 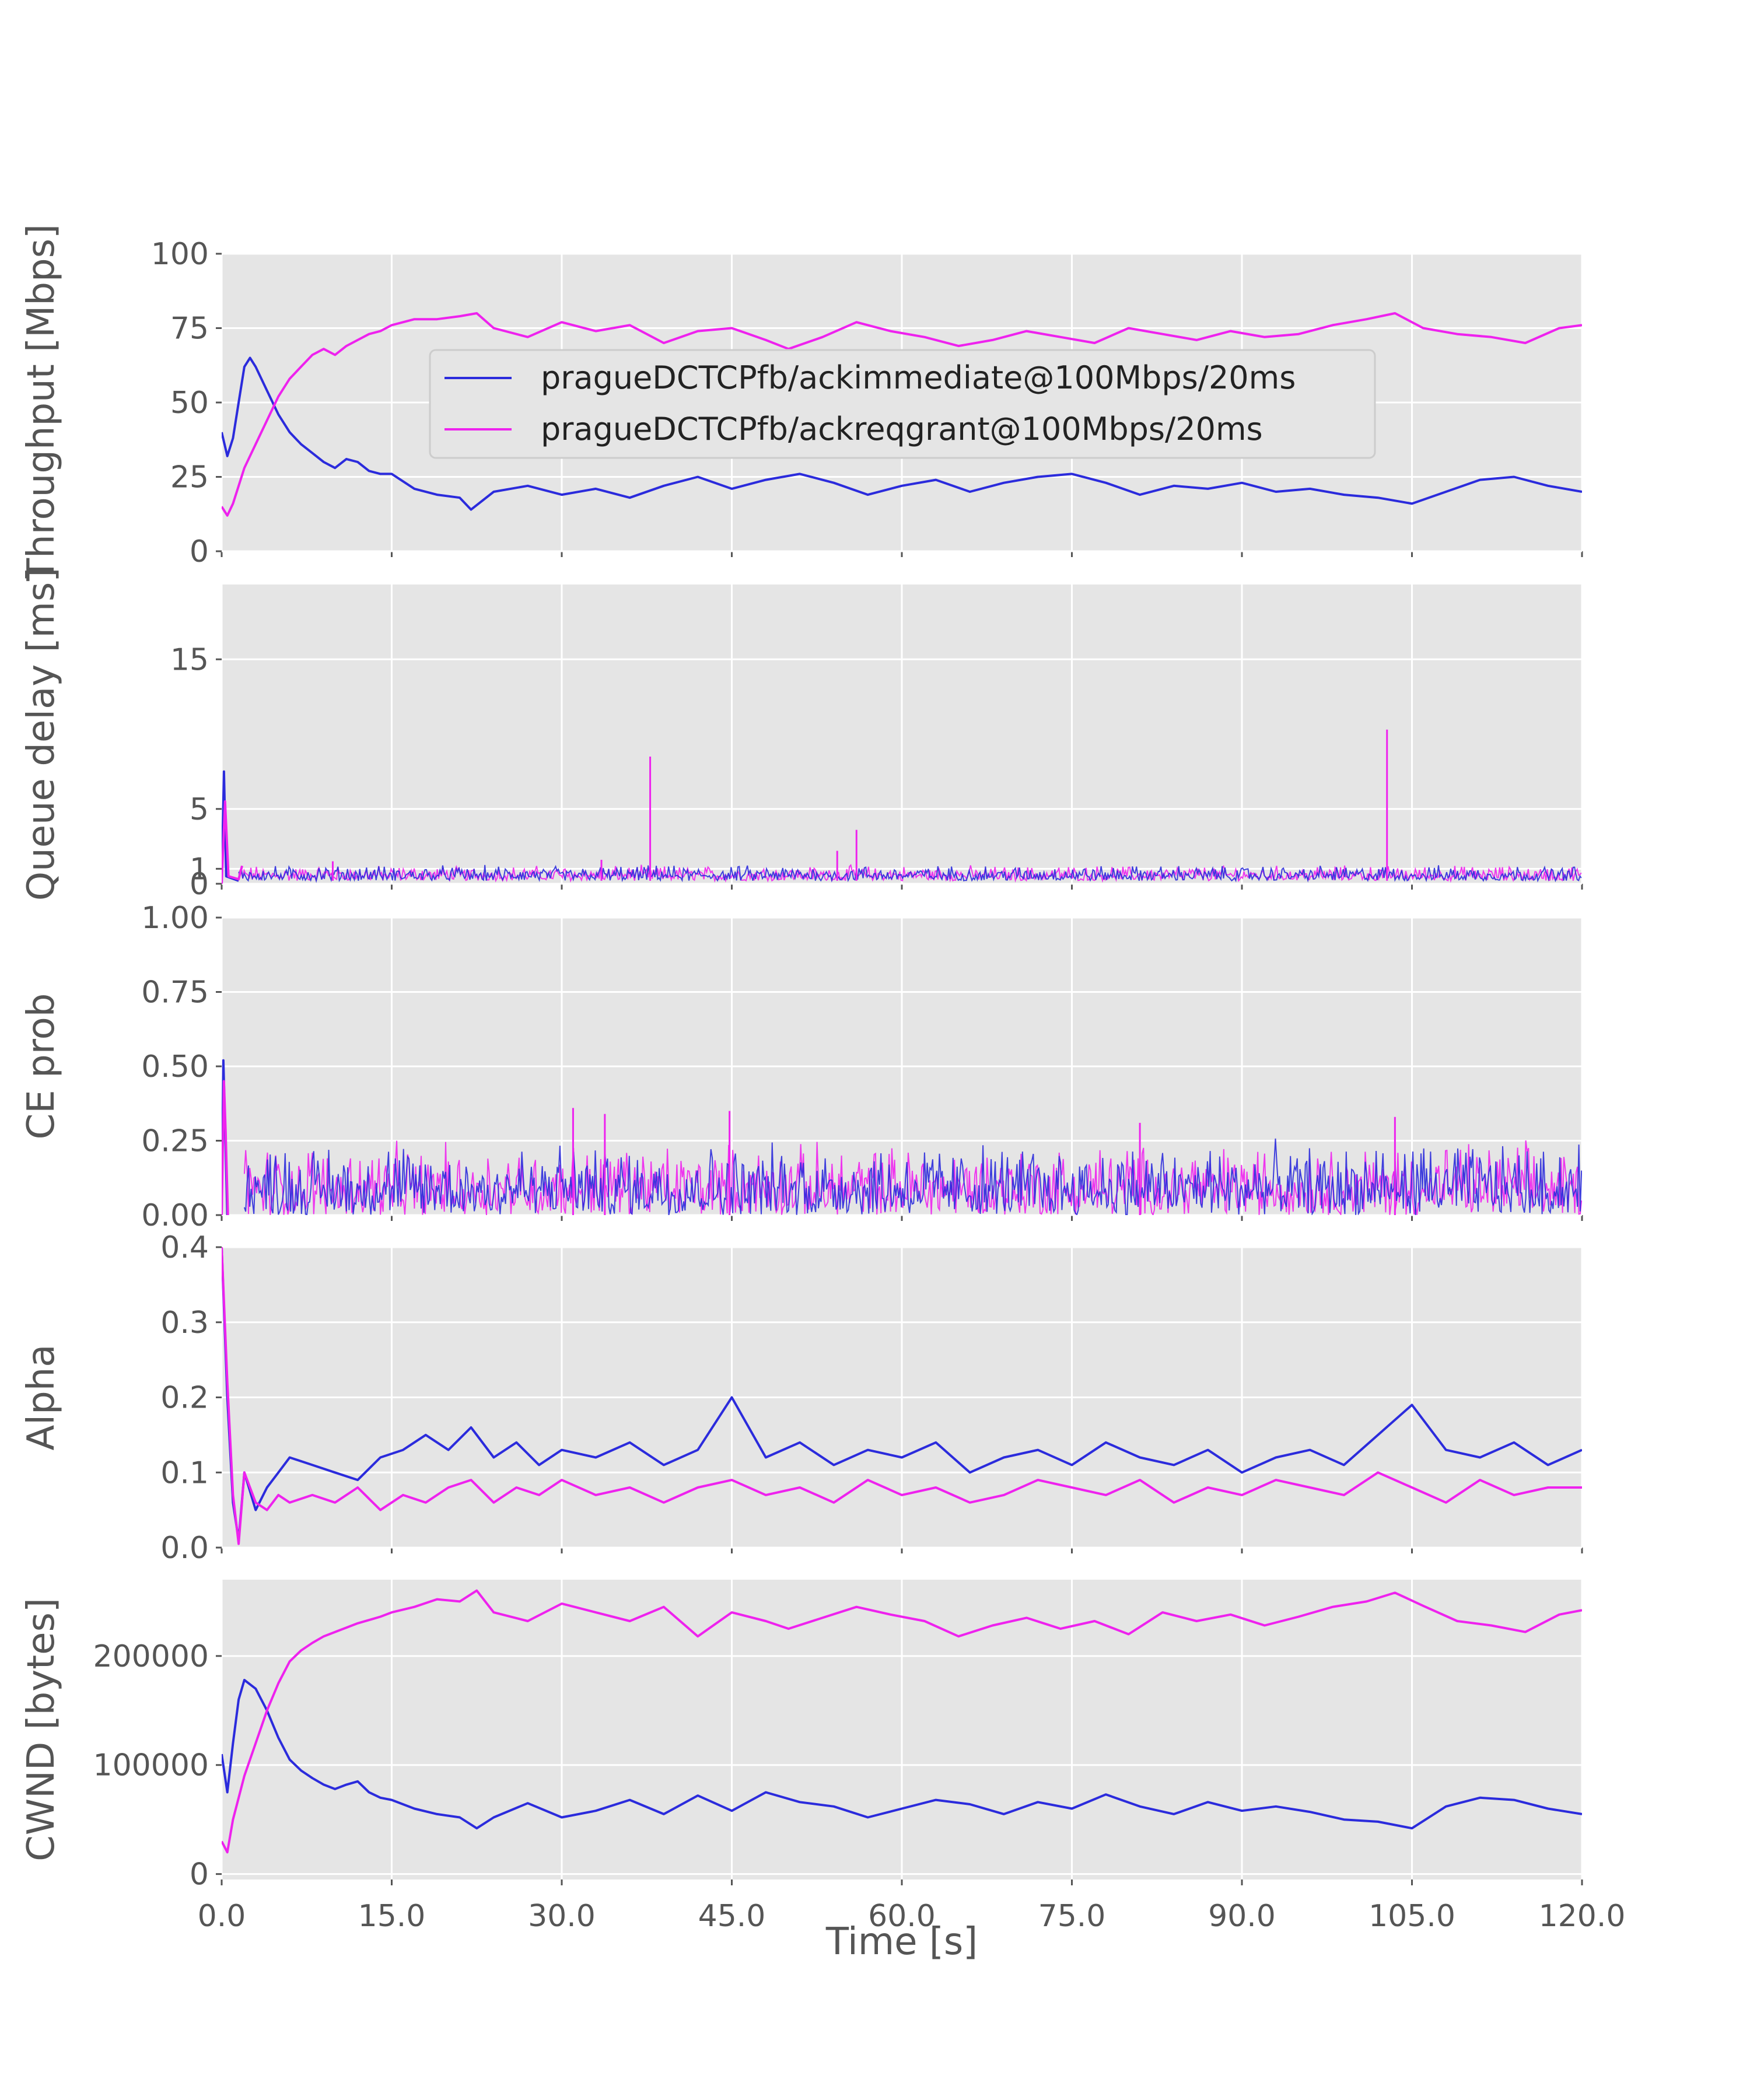 I want to click on y-axis-label: CE prob, so click(x=41, y=1066).